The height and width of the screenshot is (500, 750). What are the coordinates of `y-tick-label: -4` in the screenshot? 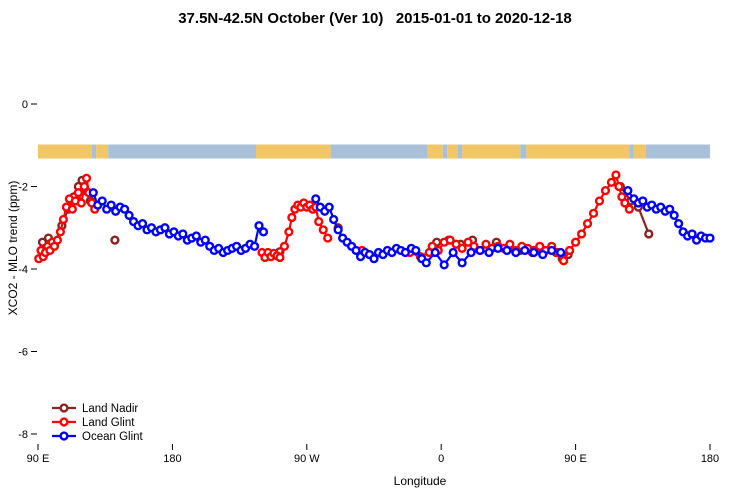 It's located at (23, 270).